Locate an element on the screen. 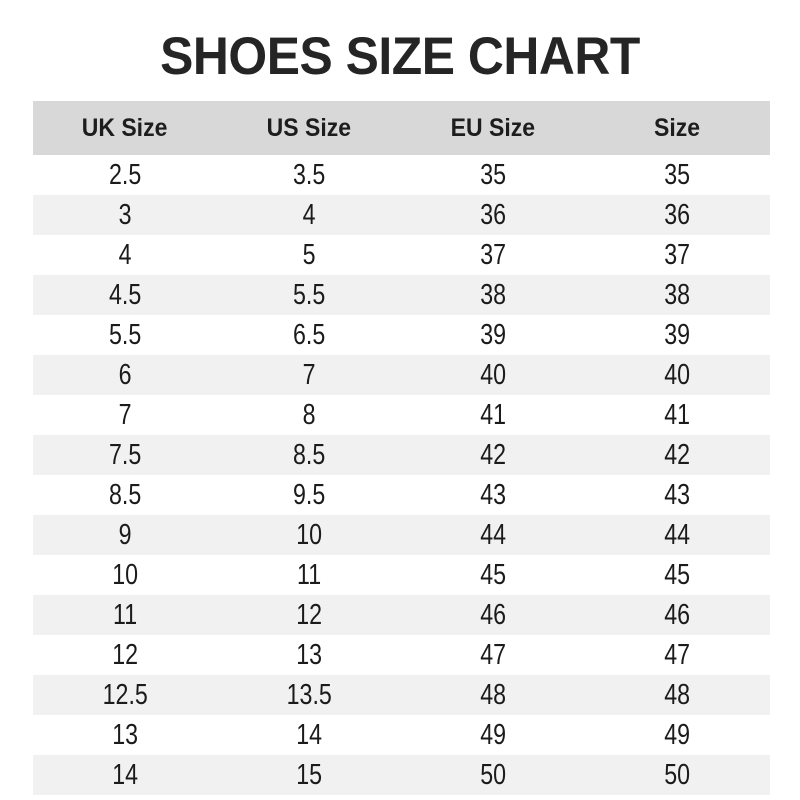 The image size is (800, 800). table-row: 3 4 36 36 is located at coordinates (401, 215).